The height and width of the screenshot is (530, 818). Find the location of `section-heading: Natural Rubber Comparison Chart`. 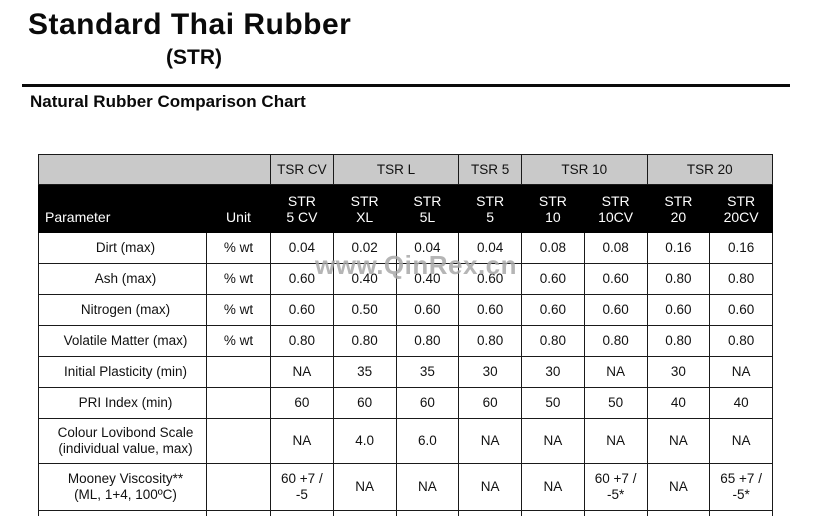

section-heading: Natural Rubber Comparison Chart is located at coordinates (168, 101).